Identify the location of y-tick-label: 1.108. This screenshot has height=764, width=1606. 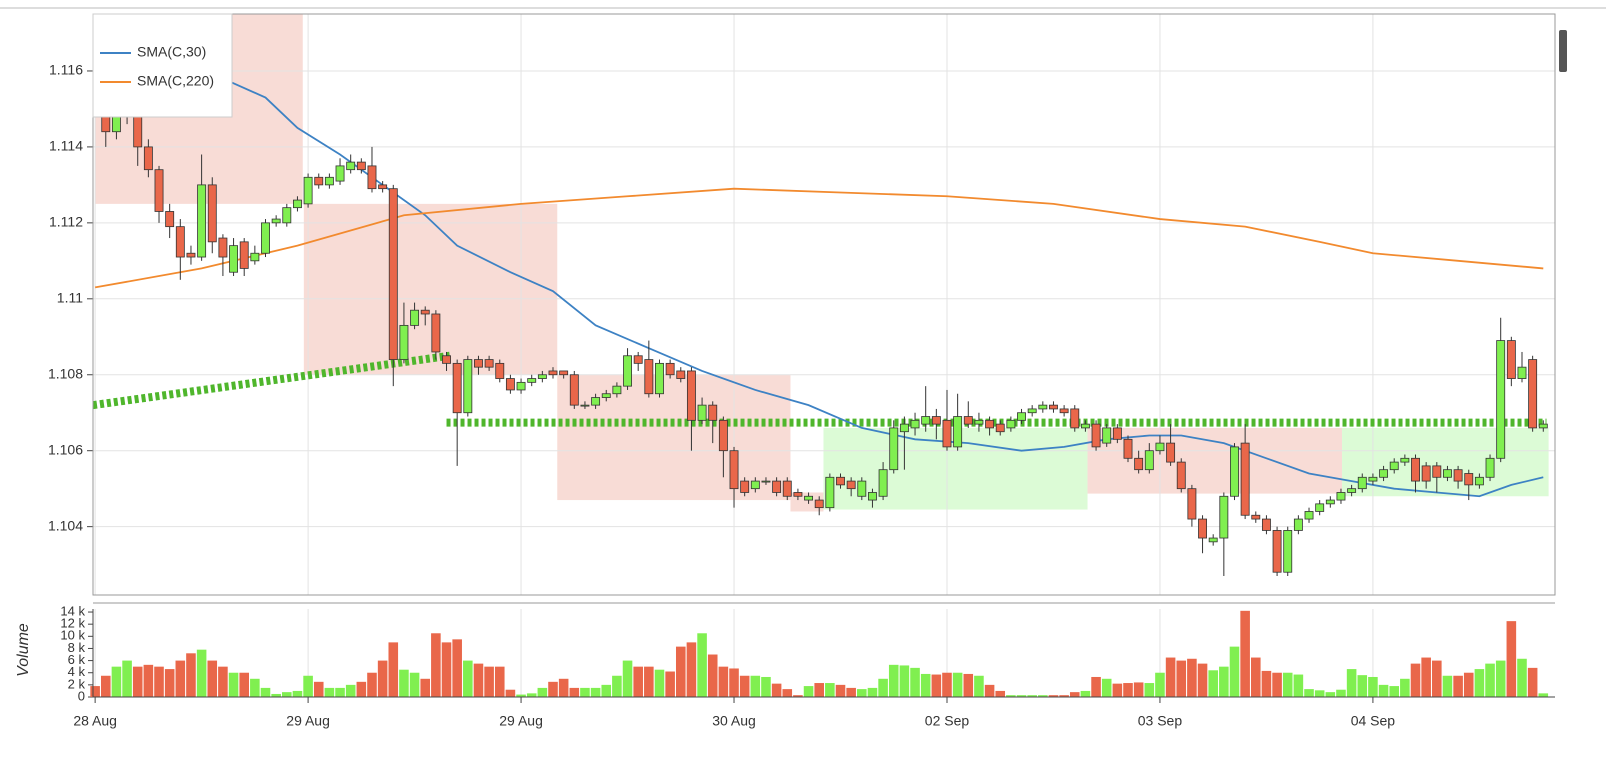
(65, 373).